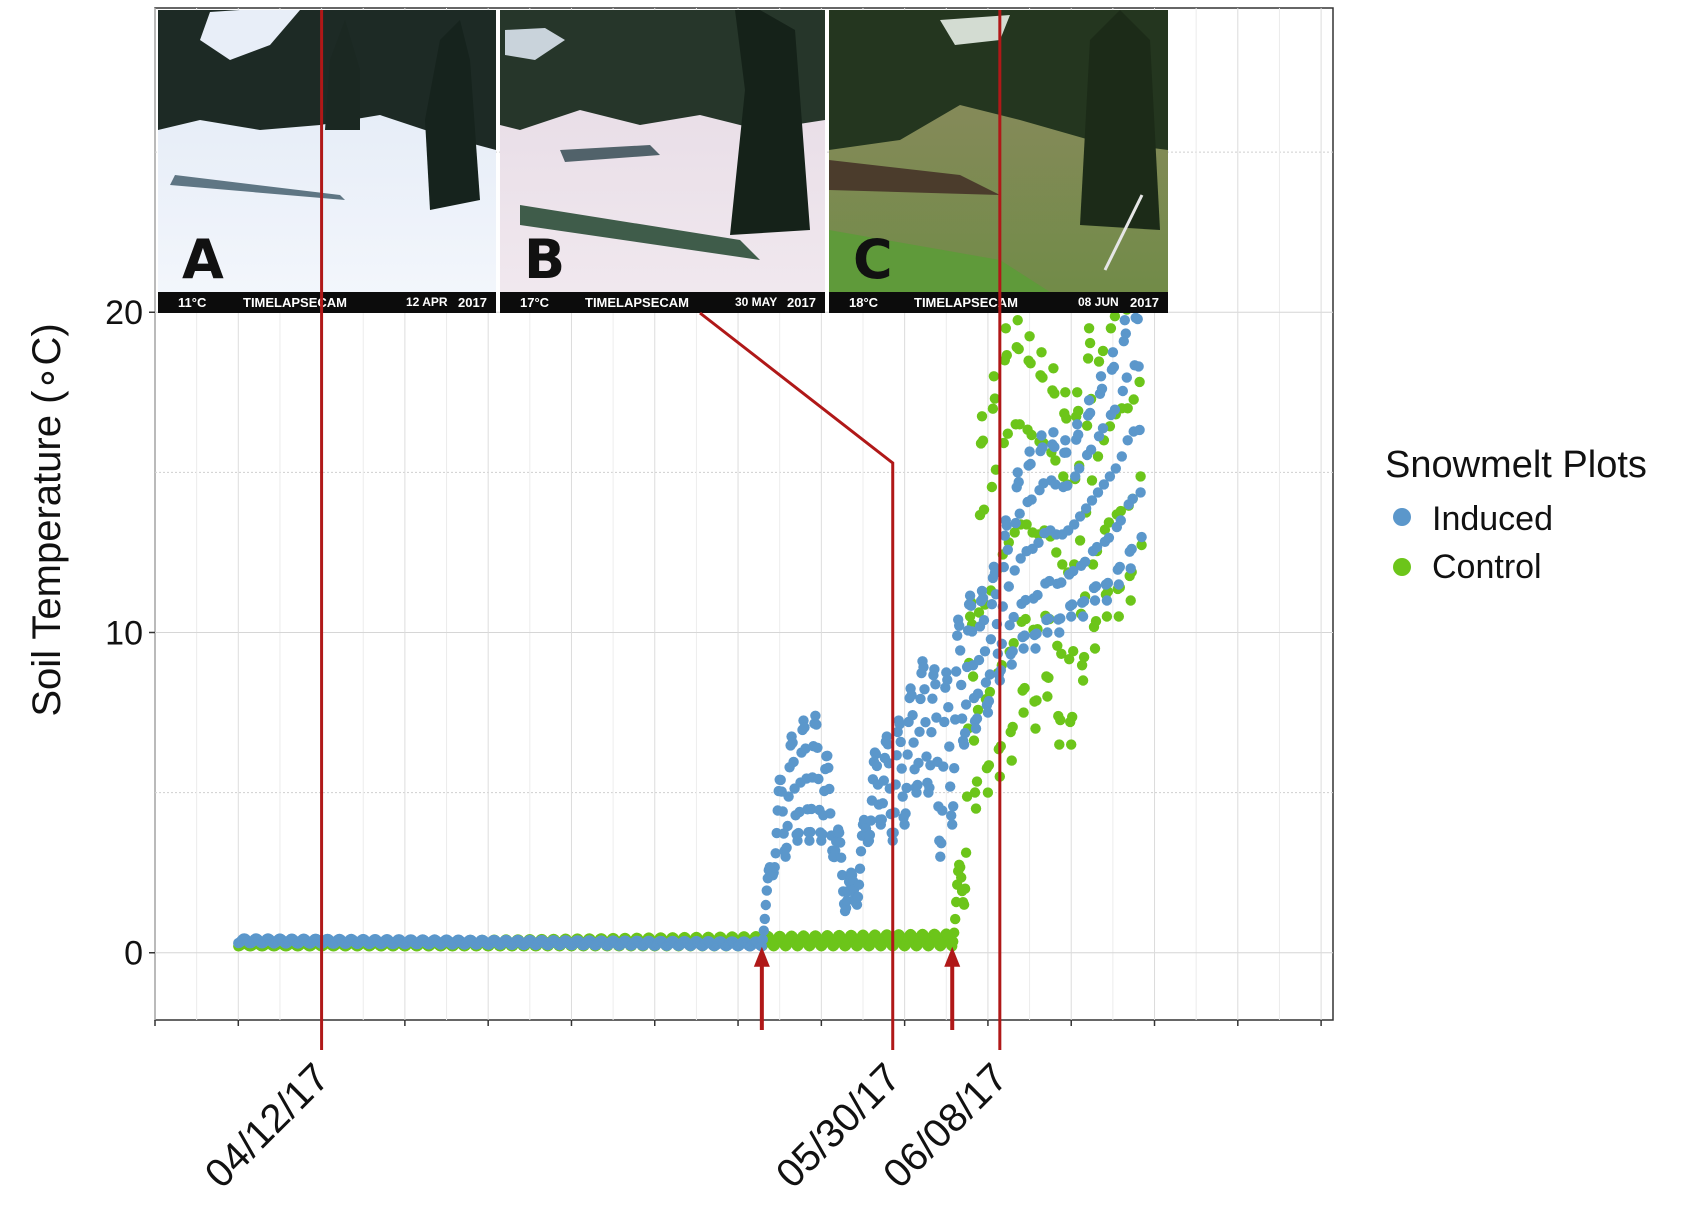  I want to click on x-tick-label: 04/12/17, so click(267, 1125).